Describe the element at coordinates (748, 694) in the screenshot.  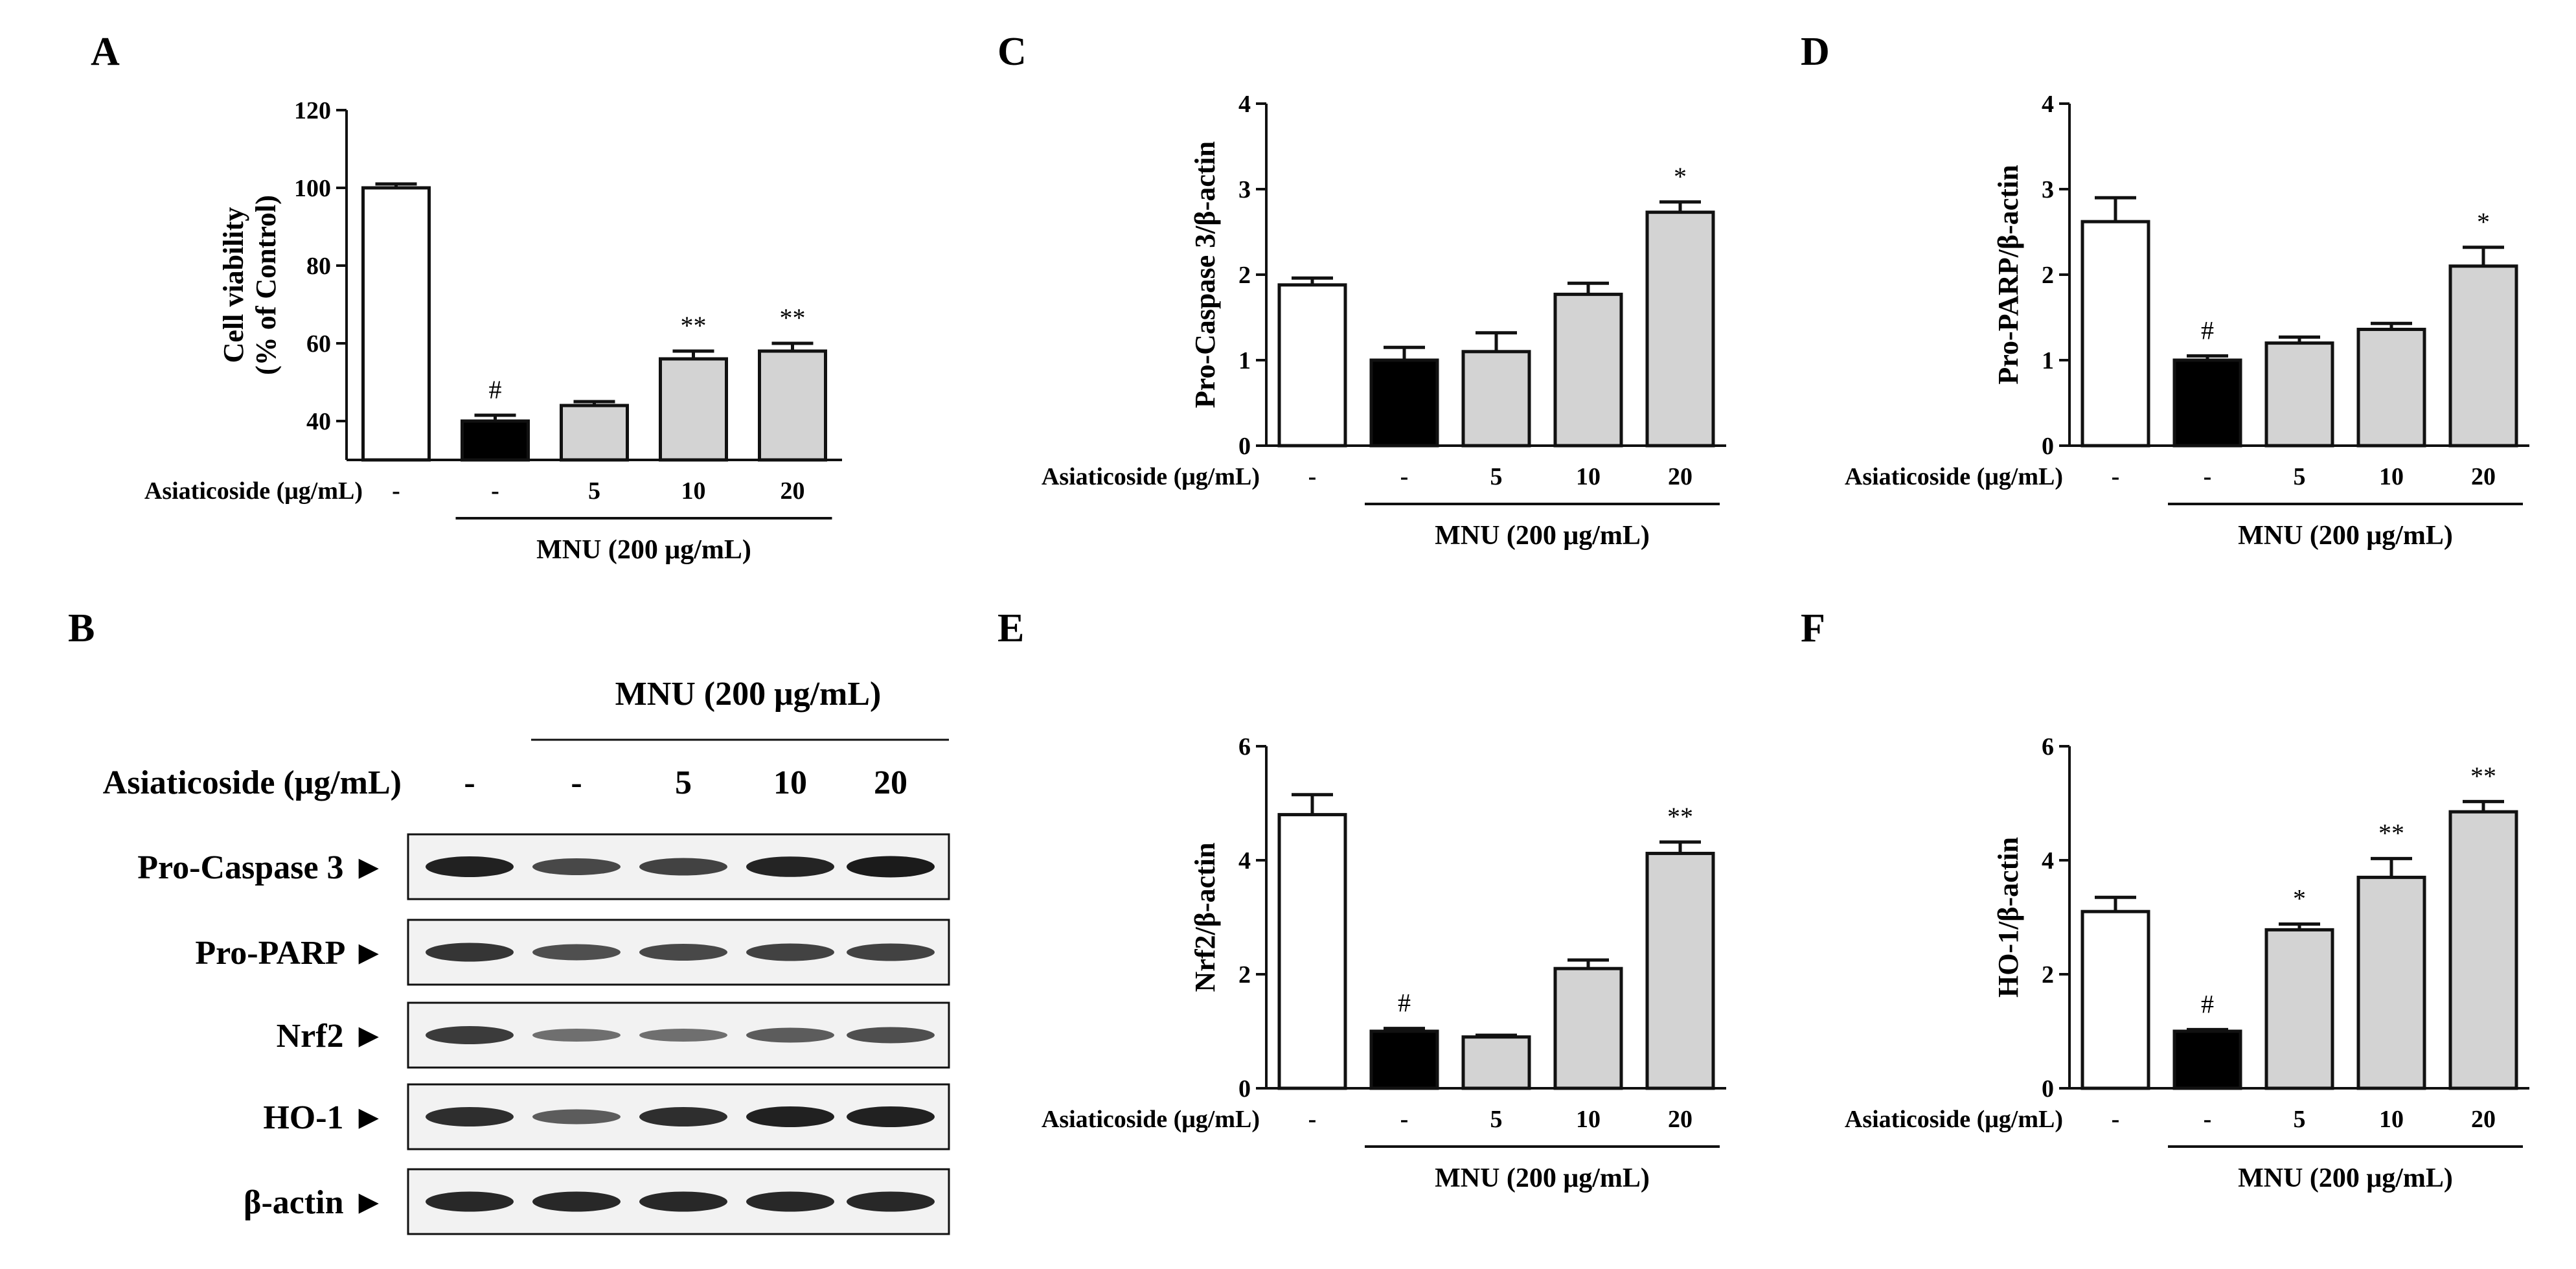
I see `blot-mnu-label: MNU (200 μg/mL)` at that location.